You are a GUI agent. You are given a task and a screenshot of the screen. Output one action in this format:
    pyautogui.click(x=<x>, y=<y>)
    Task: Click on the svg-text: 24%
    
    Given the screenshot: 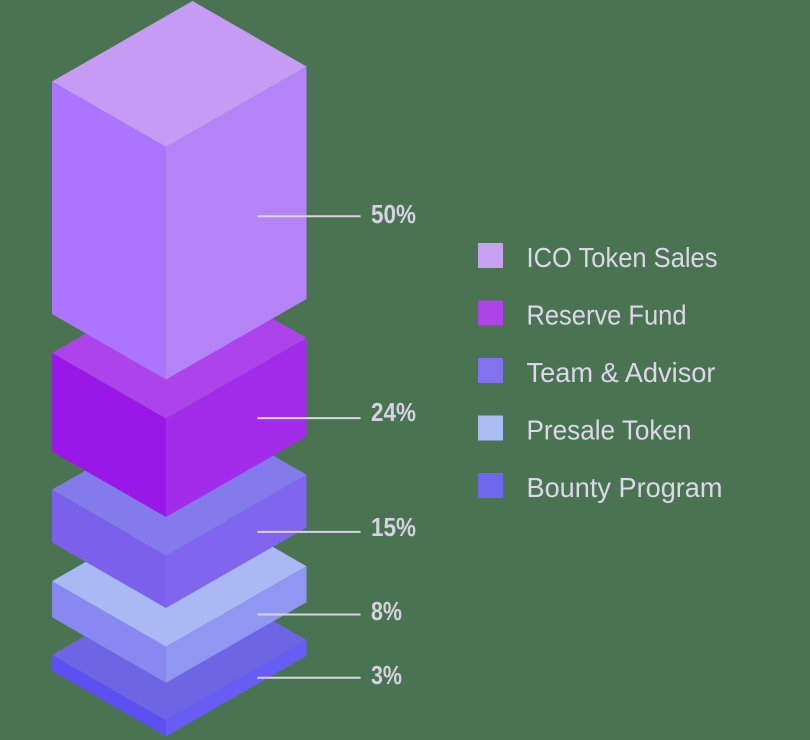 What is the action you would take?
    pyautogui.click(x=393, y=412)
    